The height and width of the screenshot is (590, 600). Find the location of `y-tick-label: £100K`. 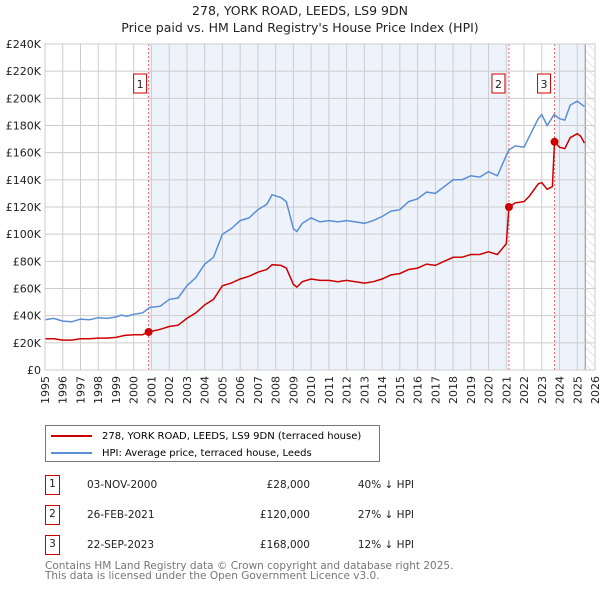

y-tick-label: £100K is located at coordinates (24, 234).